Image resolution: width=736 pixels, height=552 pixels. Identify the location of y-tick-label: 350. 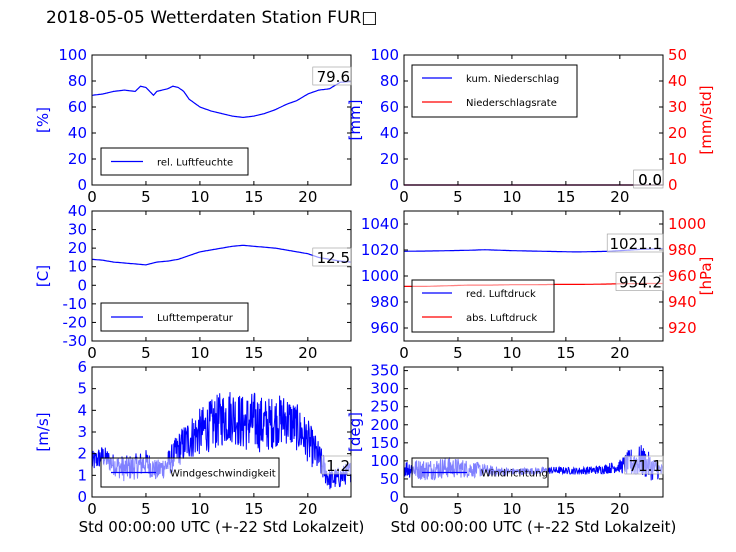
(384, 371).